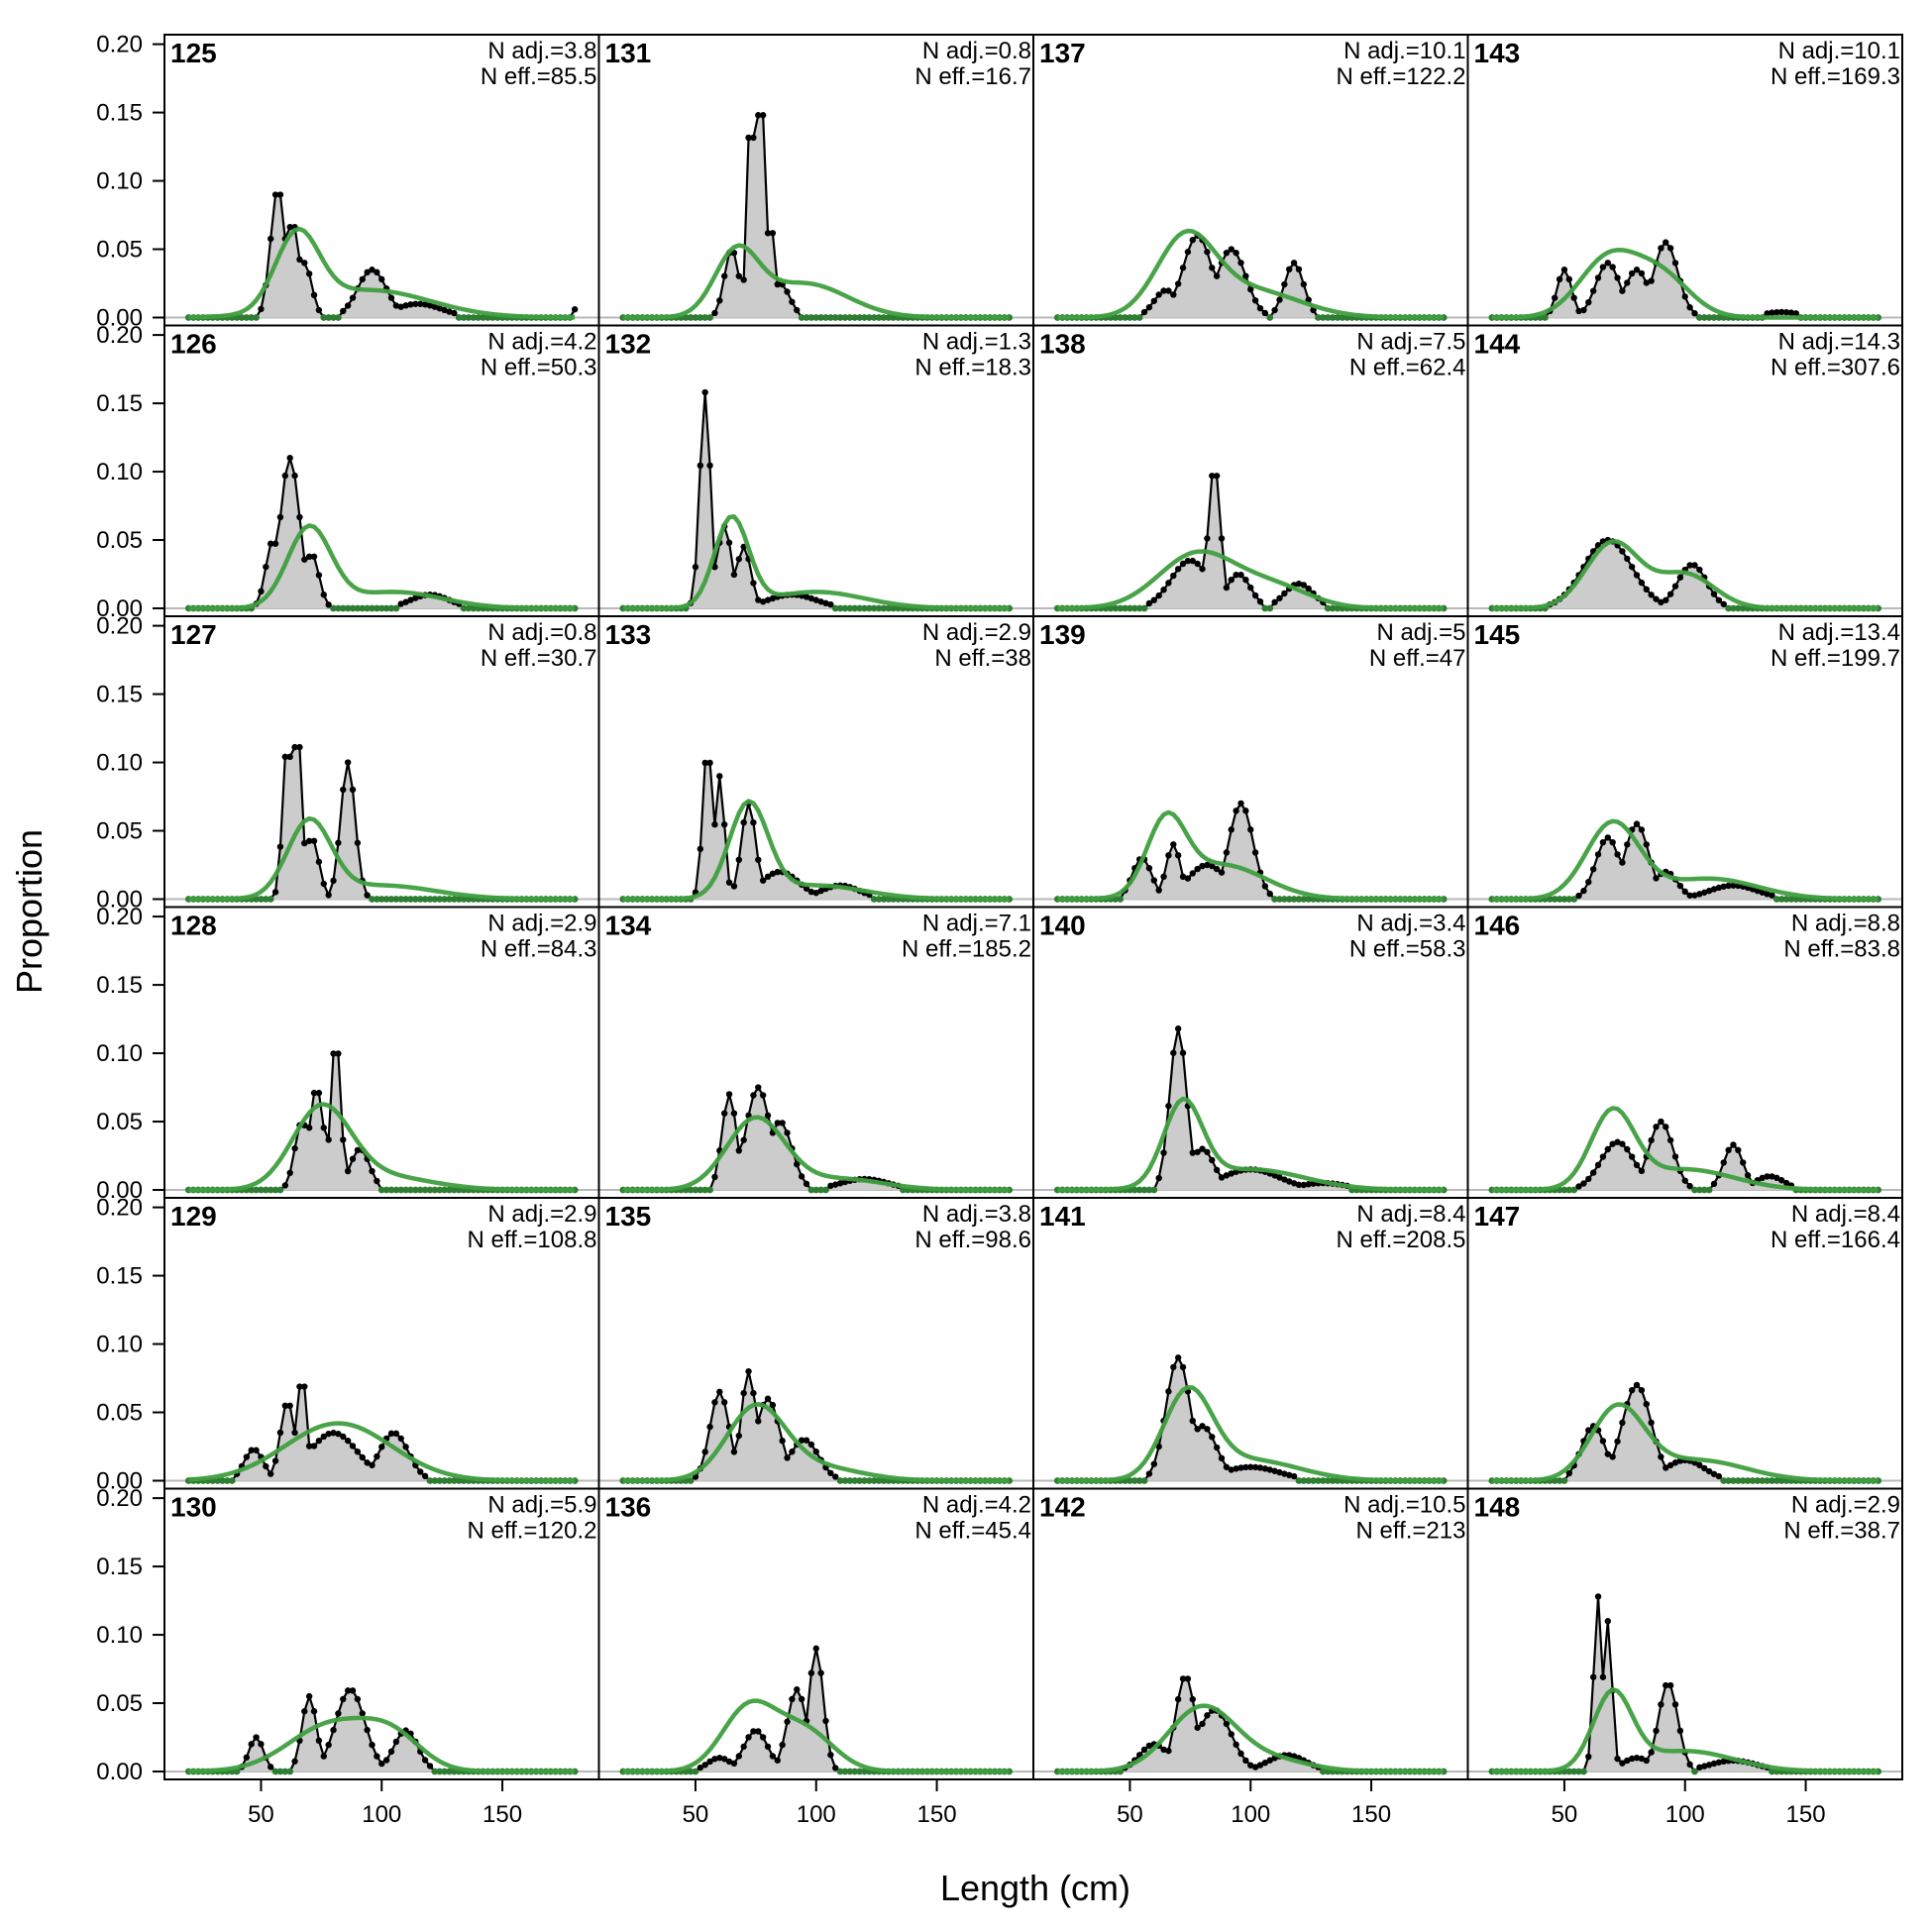 This screenshot has height=1932, width=1932. Describe the element at coordinates (1845, 924) in the screenshot. I see `n-adj-label: N adj.=8.8` at that location.